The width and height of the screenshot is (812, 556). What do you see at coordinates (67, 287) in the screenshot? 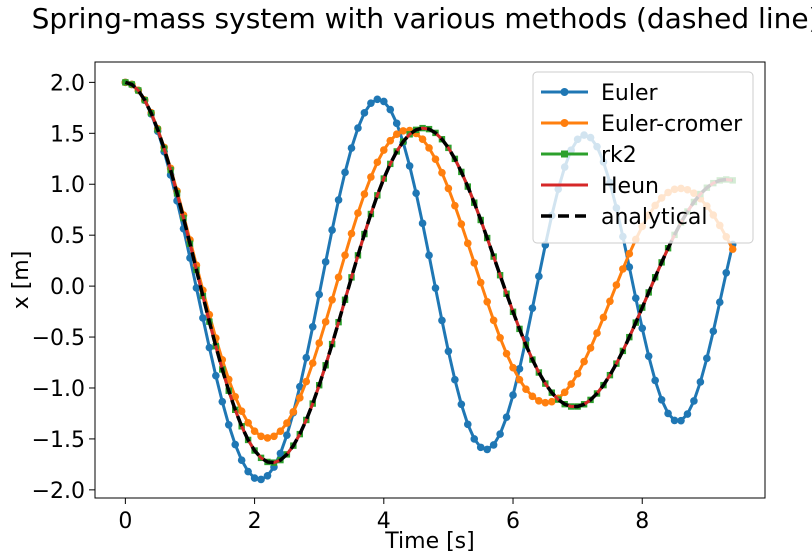
I see `y-tick-label: 0.0` at bounding box center [67, 287].